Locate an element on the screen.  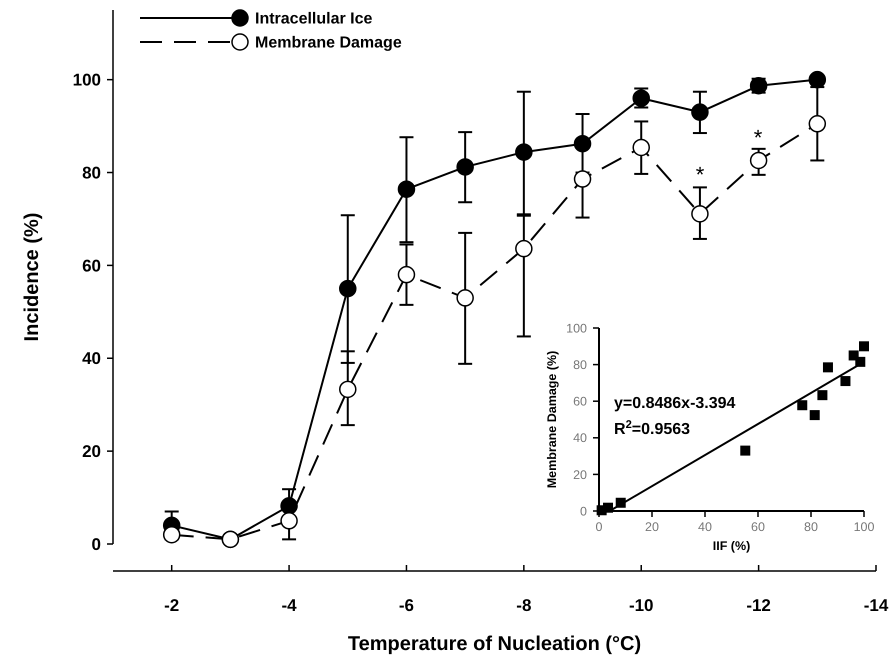
x-tick-label: -14 is located at coordinates (876, 605).